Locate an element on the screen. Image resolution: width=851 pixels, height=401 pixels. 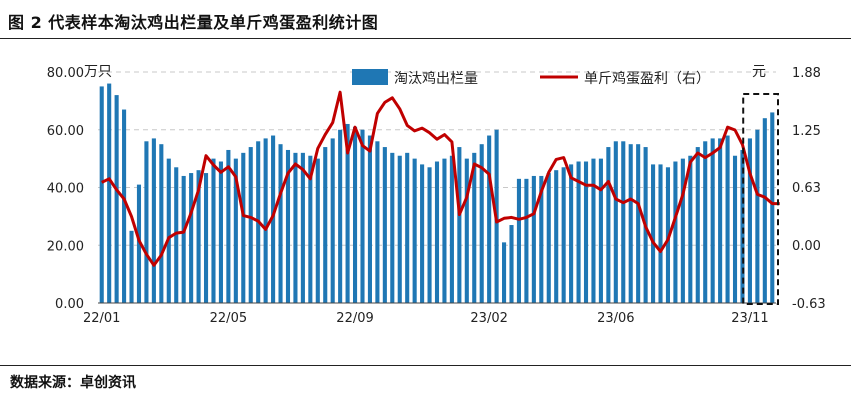
left-tick-label: 60.00 is located at coordinates (65, 131).